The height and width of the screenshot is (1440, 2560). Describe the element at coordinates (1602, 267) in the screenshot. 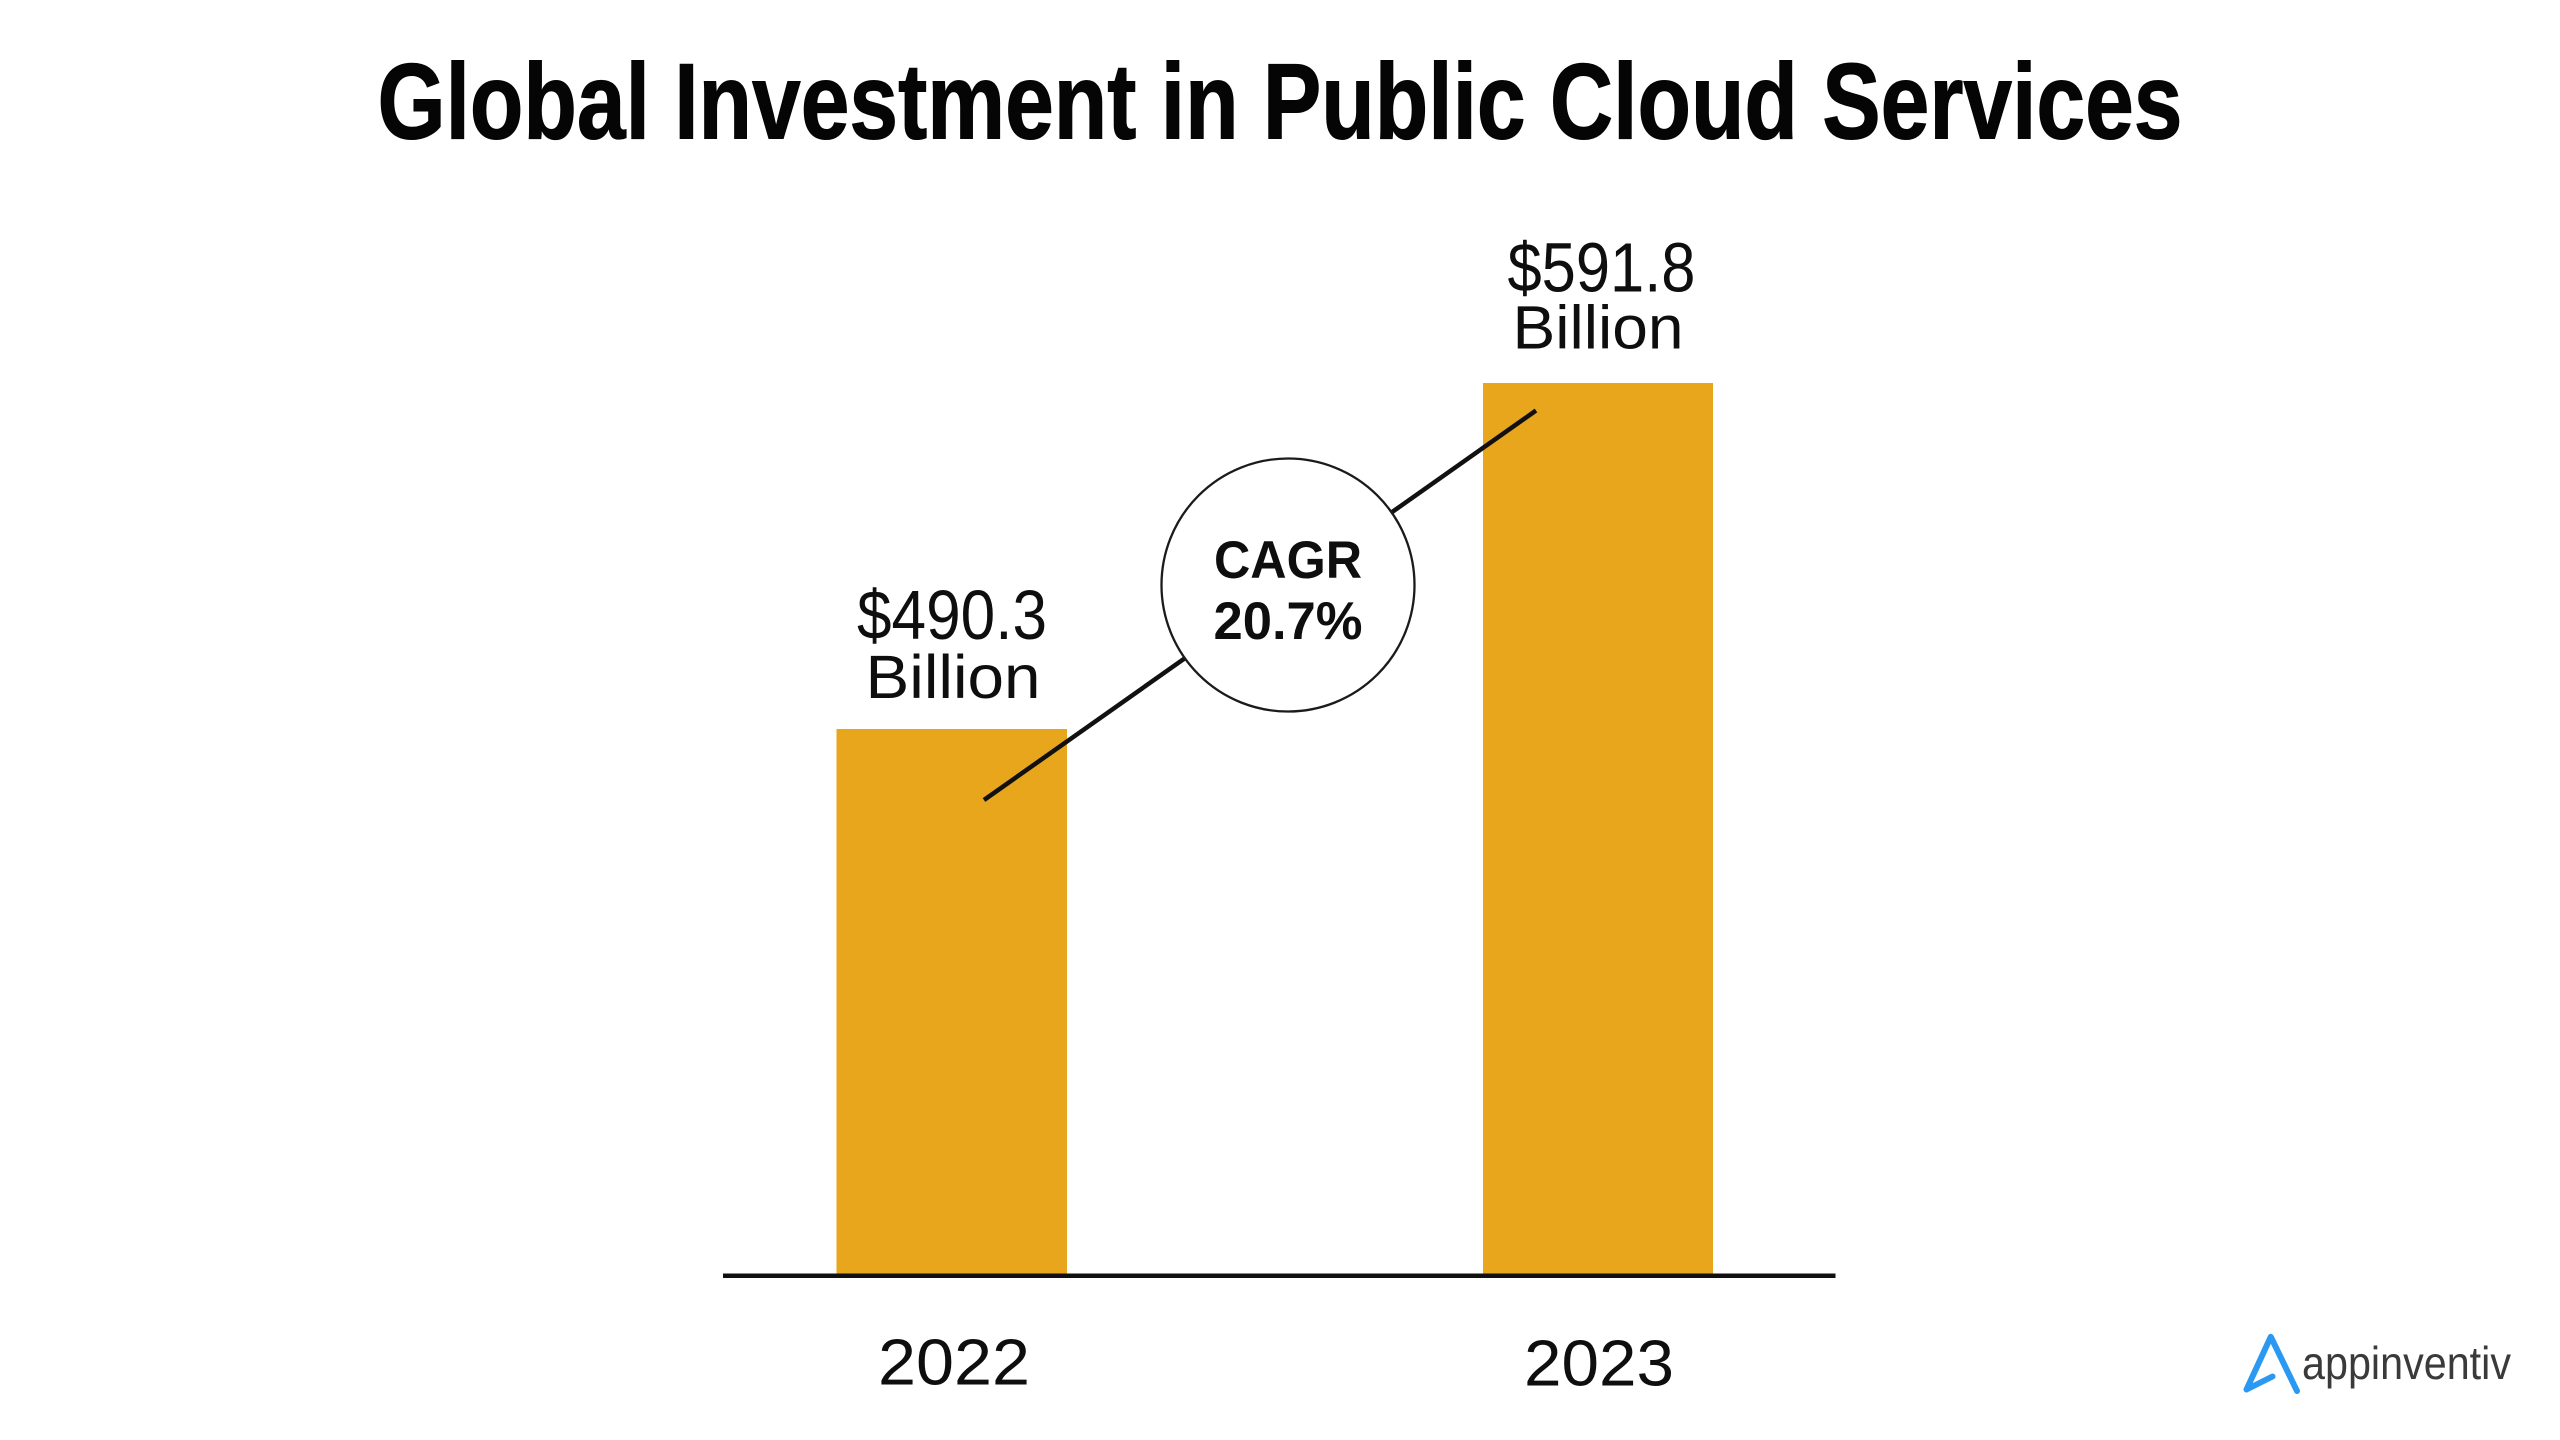

I see `svg-text: $591.8` at that location.